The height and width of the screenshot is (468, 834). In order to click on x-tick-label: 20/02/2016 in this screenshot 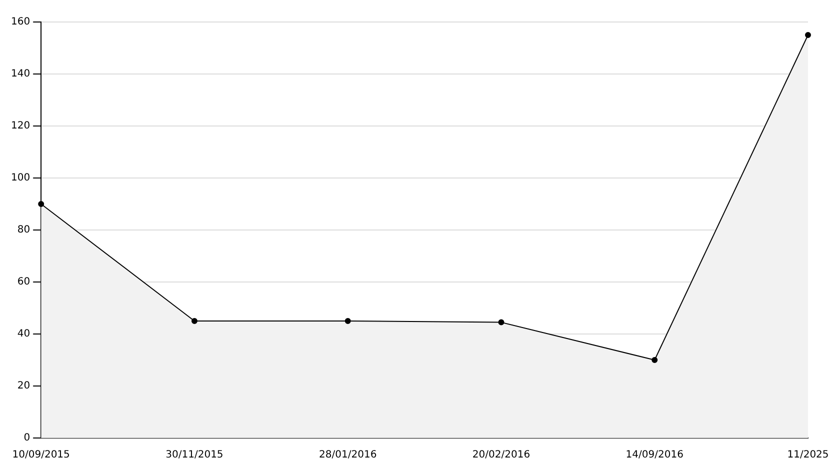, I will do `click(501, 455)`.